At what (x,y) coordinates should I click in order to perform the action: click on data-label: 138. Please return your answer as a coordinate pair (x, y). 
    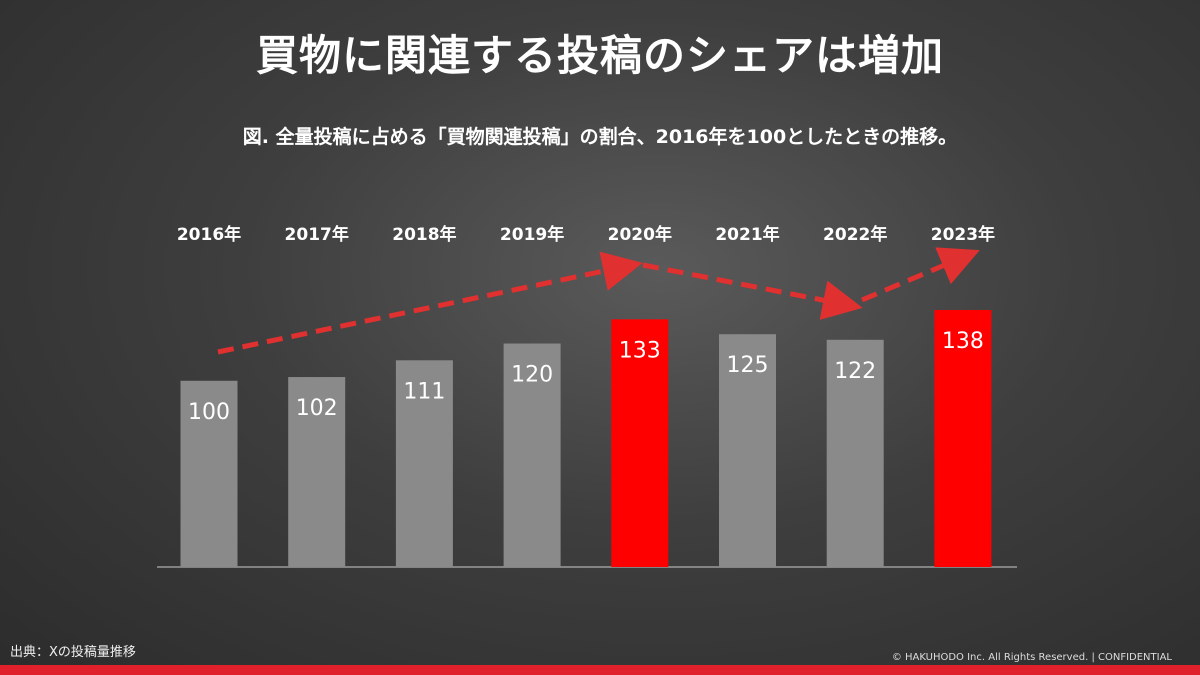
    Looking at the image, I should click on (963, 341).